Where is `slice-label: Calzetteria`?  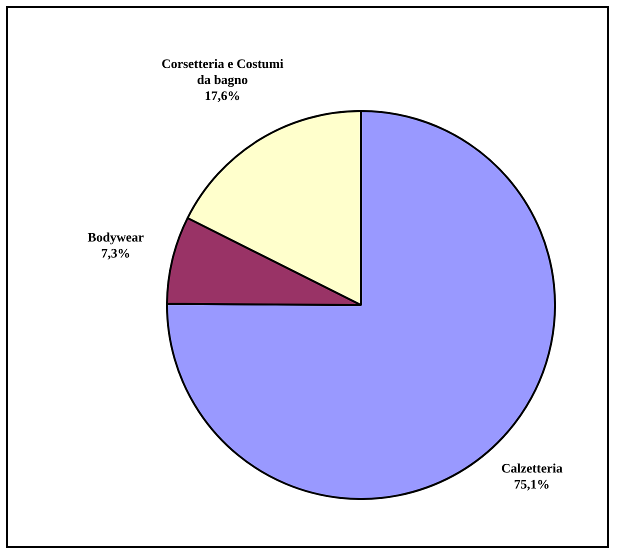 slice-label: Calzetteria is located at coordinates (532, 468).